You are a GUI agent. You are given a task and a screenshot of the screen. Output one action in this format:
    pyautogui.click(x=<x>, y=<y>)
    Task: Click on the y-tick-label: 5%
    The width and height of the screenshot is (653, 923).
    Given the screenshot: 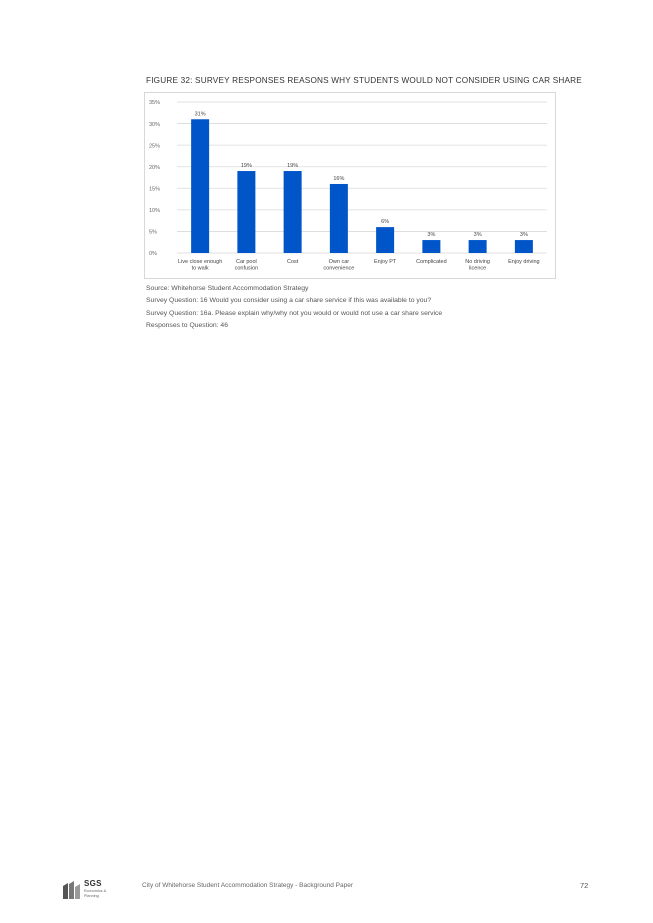 What is the action you would take?
    pyautogui.click(x=153, y=233)
    